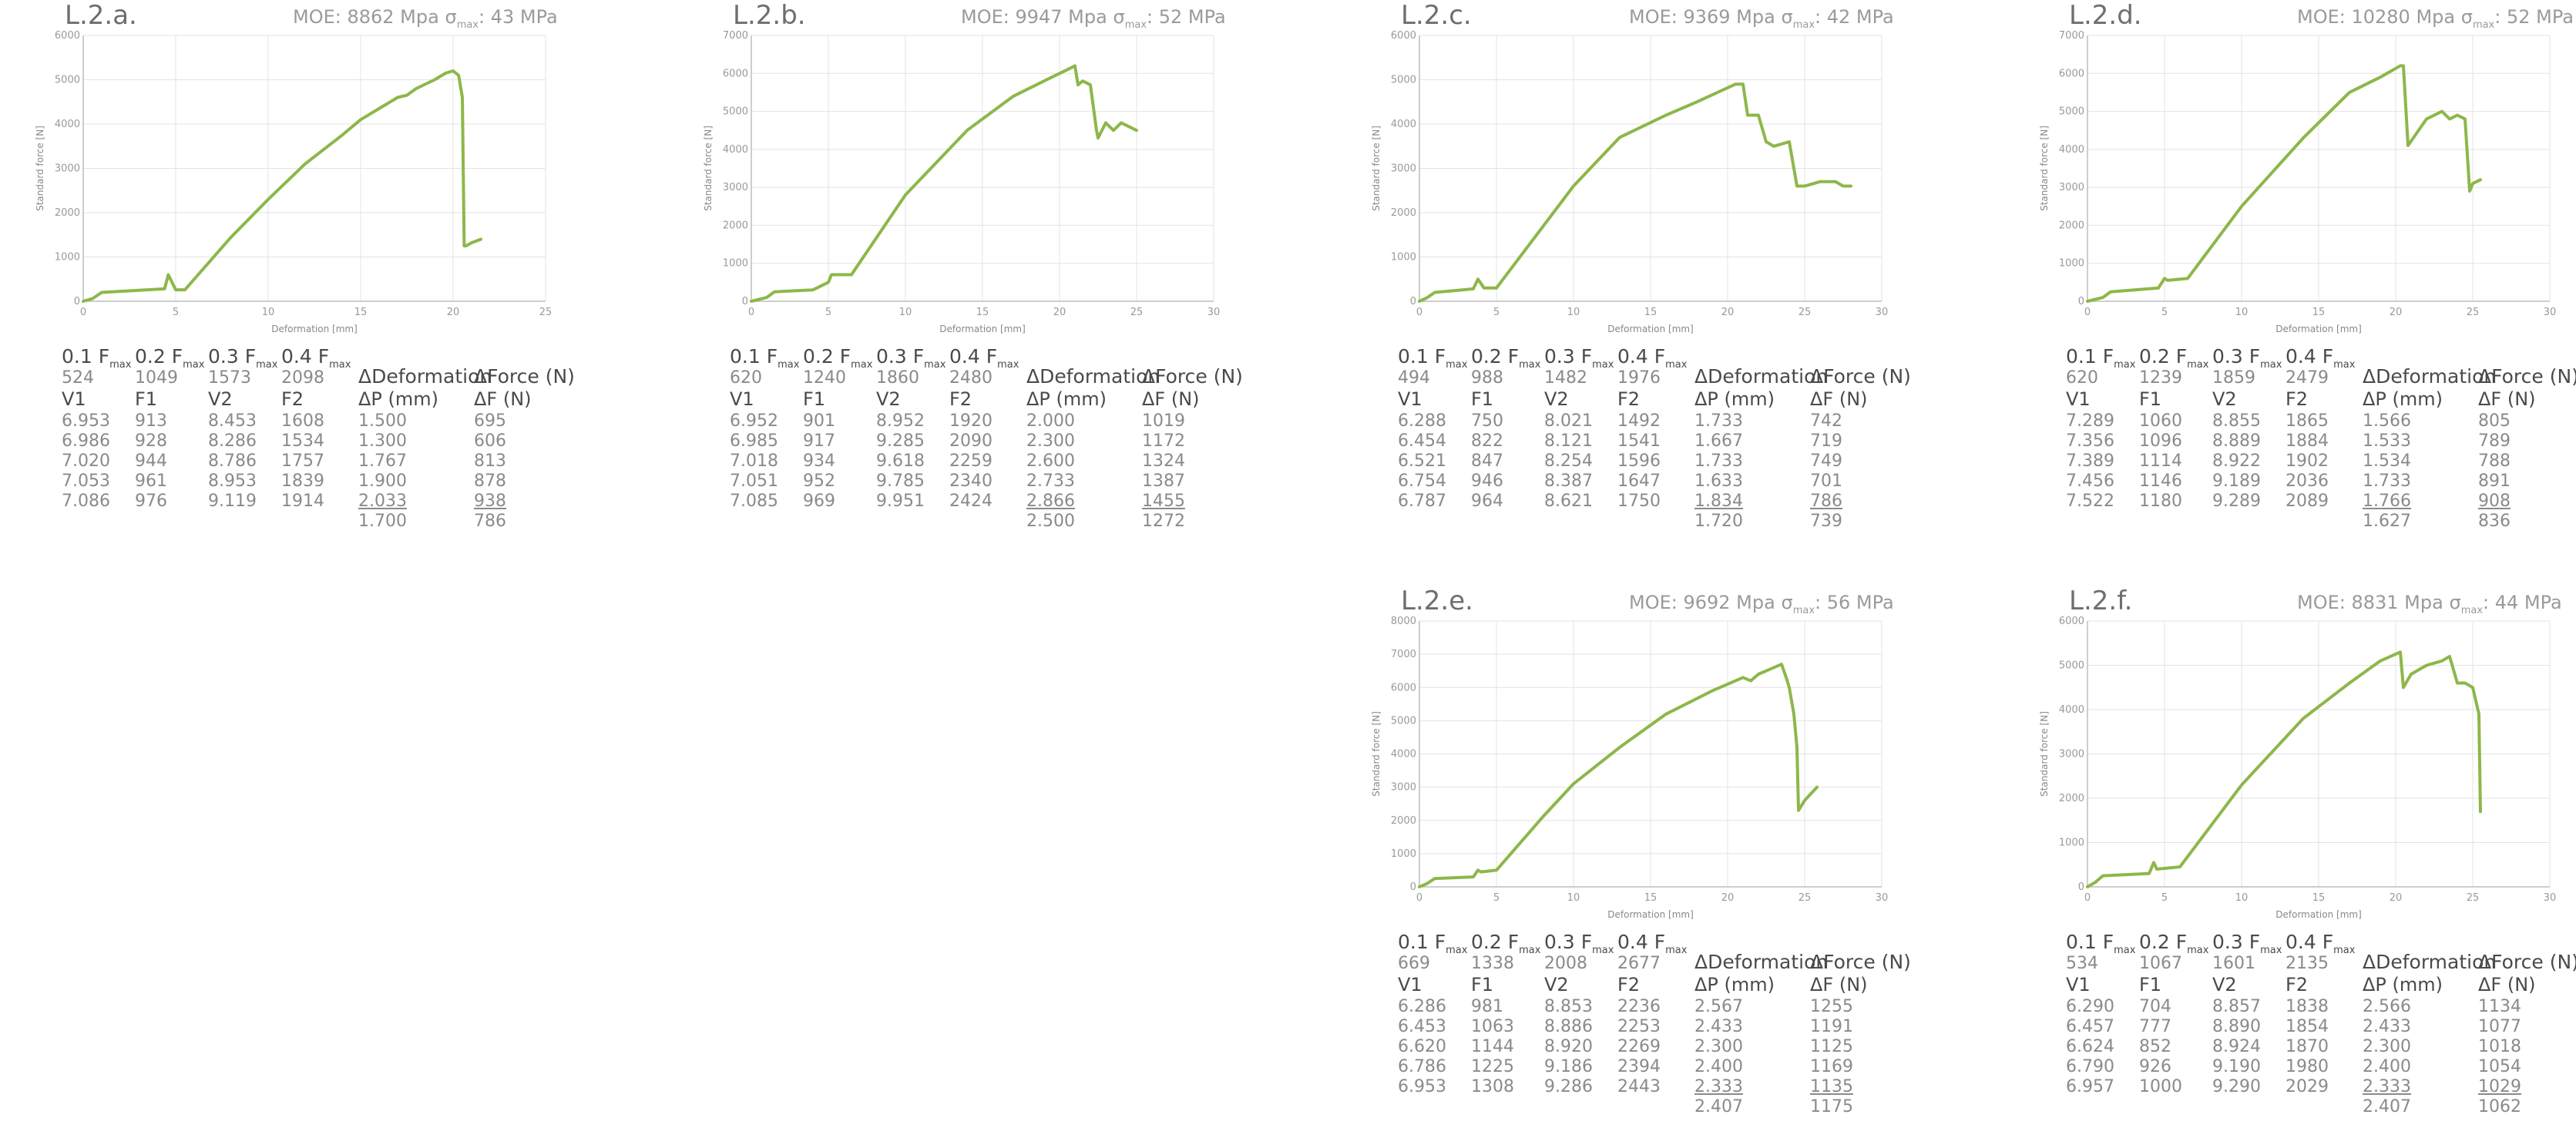 The height and width of the screenshot is (1128, 2576). What do you see at coordinates (1718, 461) in the screenshot?
I see `table-cell: 1.733` at bounding box center [1718, 461].